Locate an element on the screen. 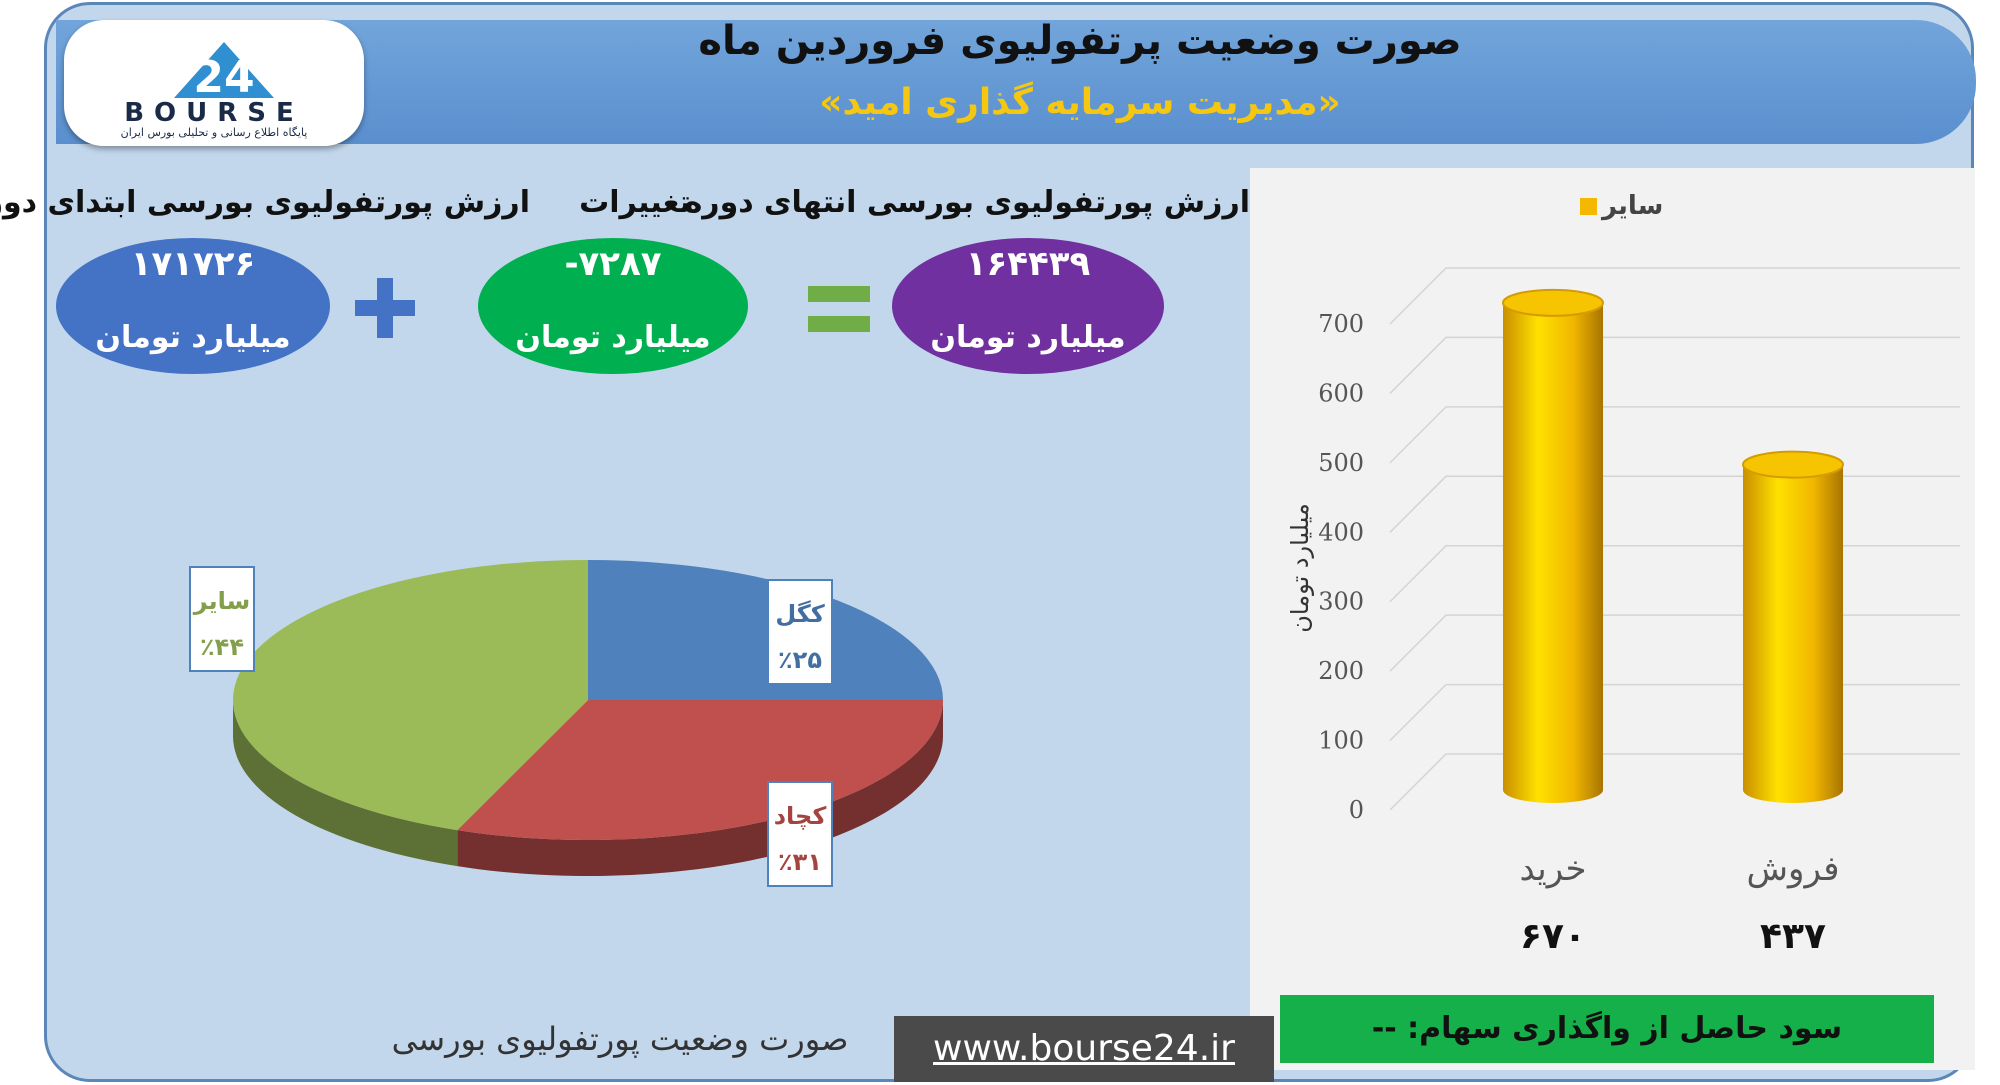 The height and width of the screenshot is (1085, 2000). bar-top-خرید is located at coordinates (1553, 302).